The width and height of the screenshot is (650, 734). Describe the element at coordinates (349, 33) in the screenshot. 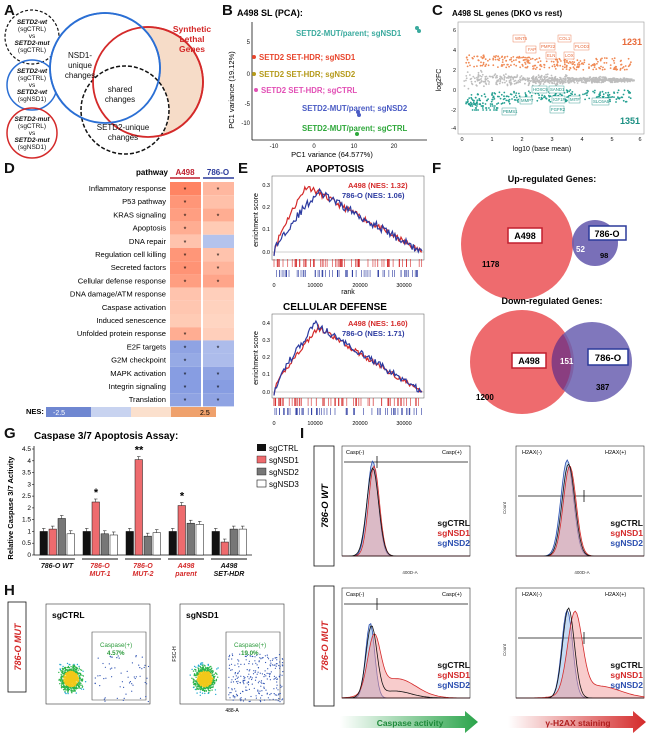

I see `b-label-1: SETD2-MUT/parent; sgNSD1` at that location.